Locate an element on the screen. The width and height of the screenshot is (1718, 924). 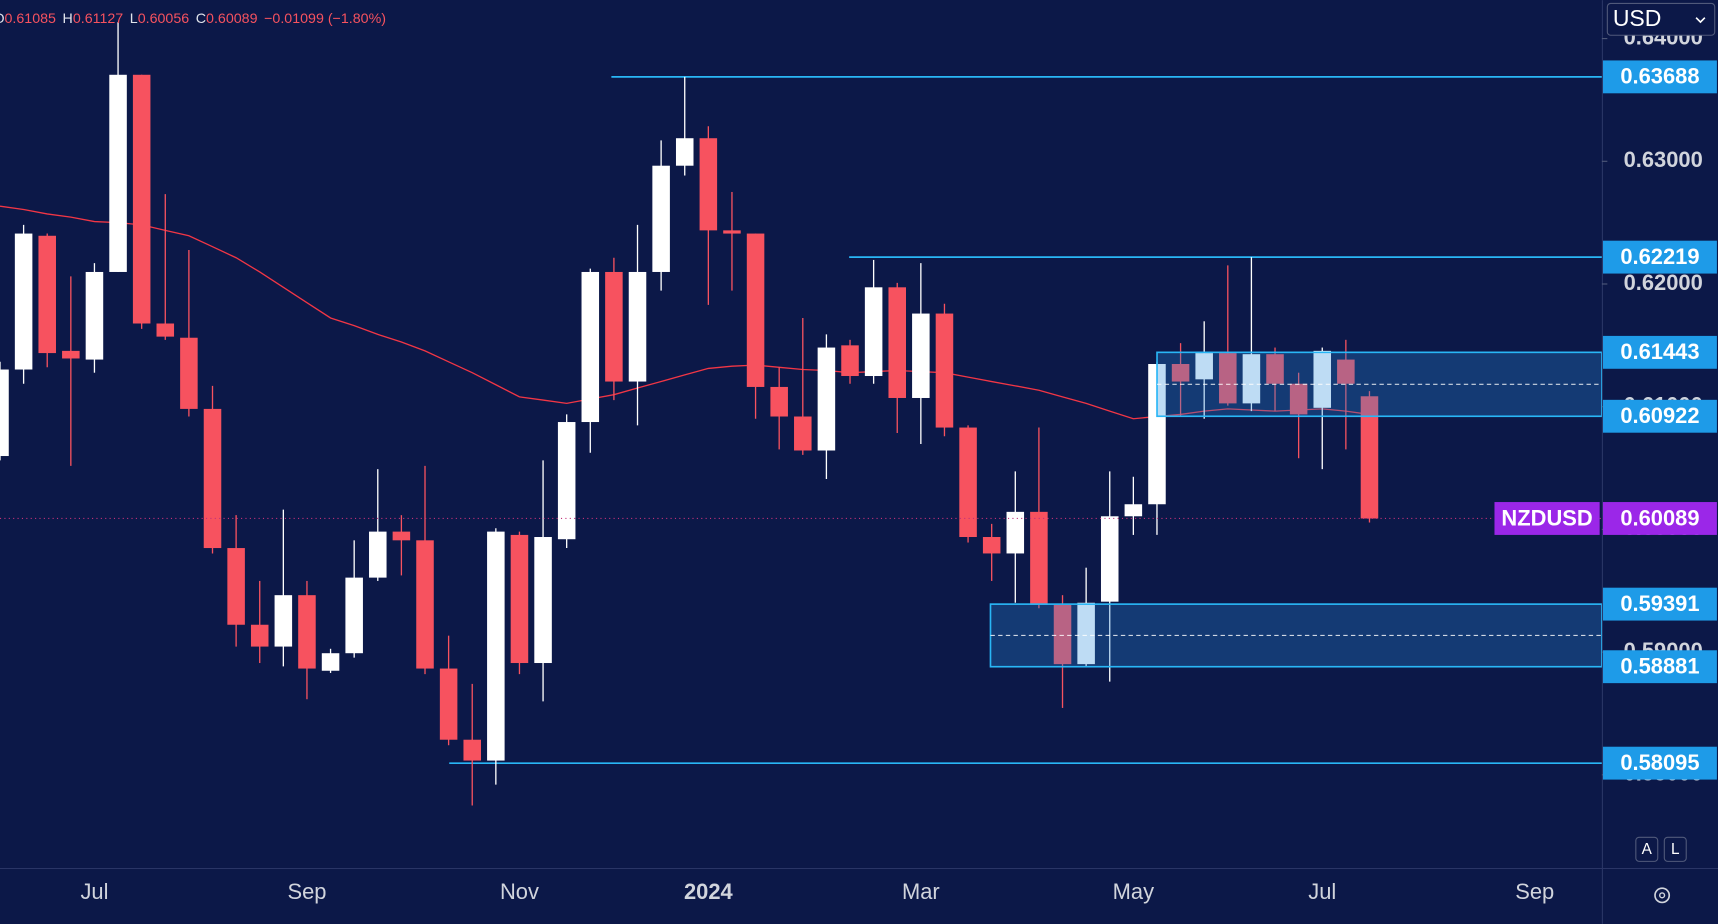
symbol-box is located at coordinates (1547, 518).